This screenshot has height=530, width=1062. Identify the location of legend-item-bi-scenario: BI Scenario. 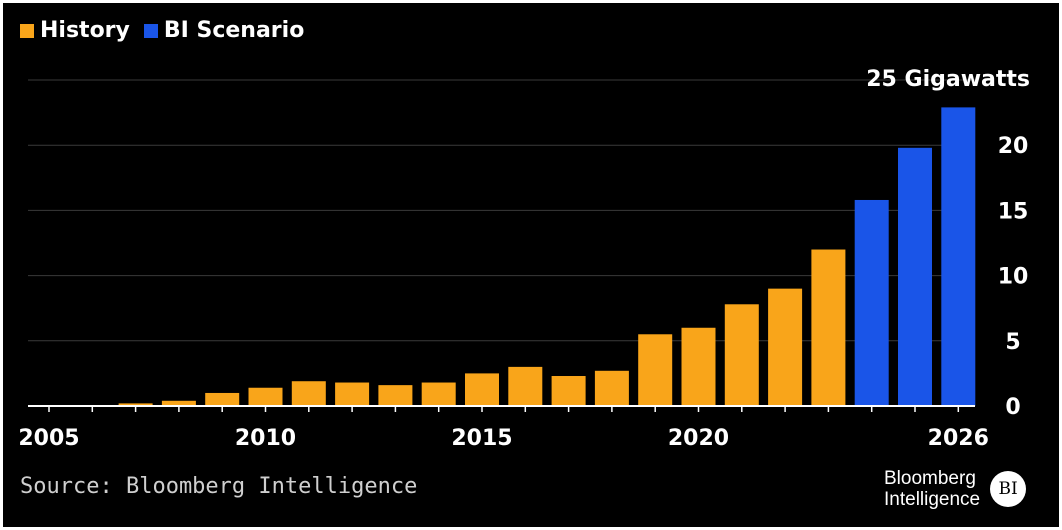
(224, 30).